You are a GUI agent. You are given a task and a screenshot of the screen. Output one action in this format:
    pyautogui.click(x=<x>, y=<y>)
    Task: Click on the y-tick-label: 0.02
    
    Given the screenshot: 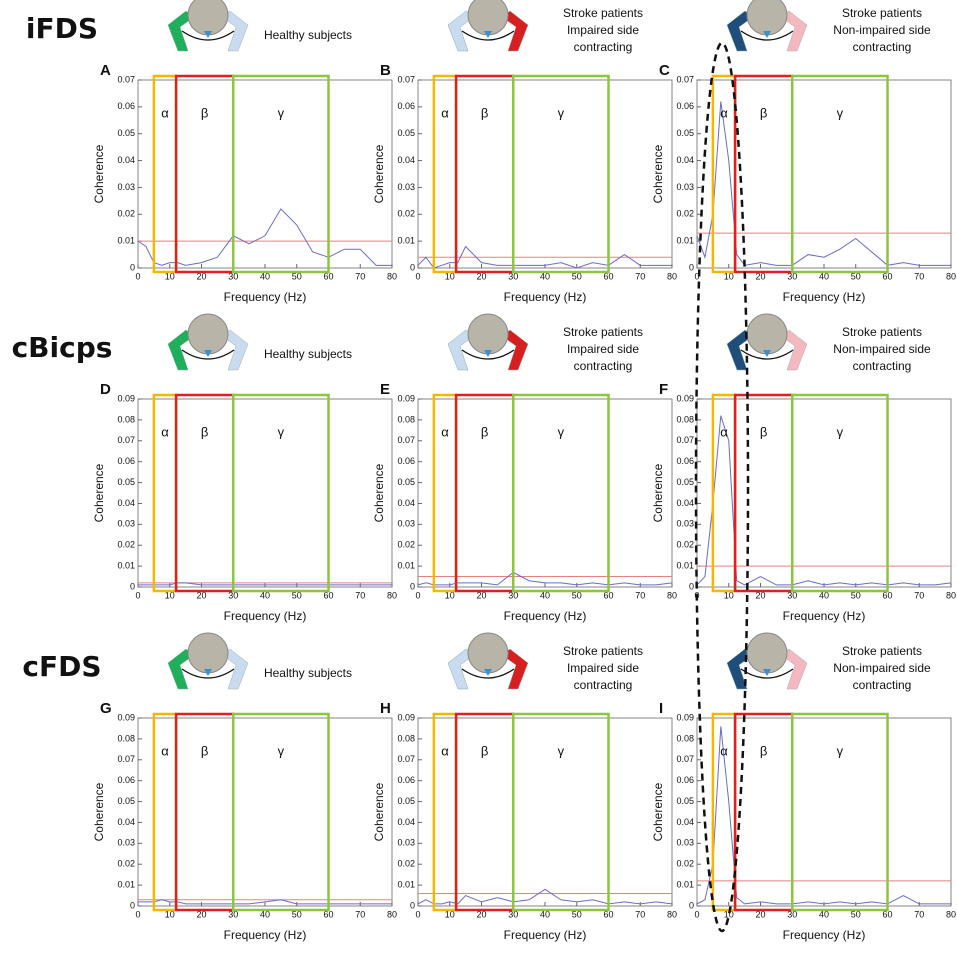 What is the action you would take?
    pyautogui.click(x=126, y=864)
    